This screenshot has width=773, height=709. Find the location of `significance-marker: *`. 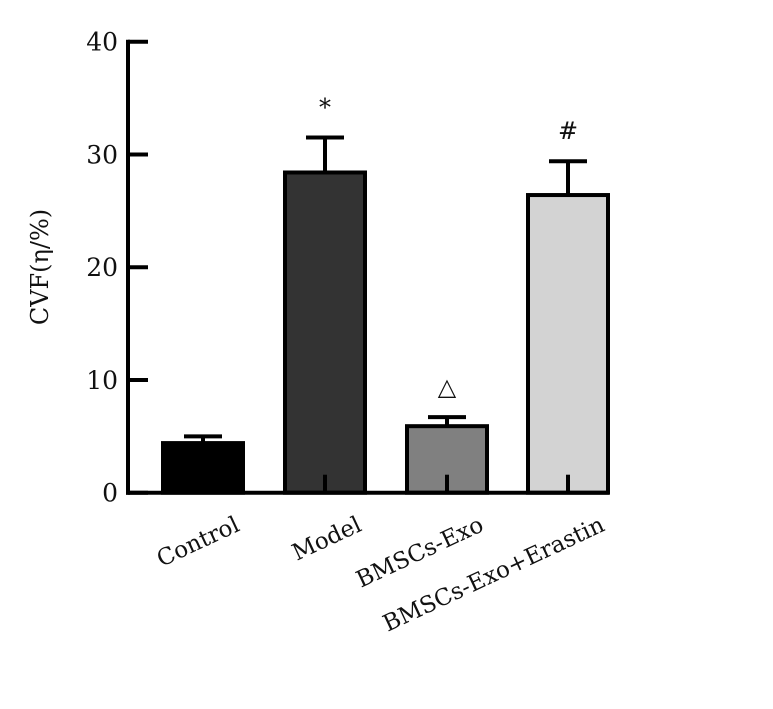

significance-marker: * is located at coordinates (325, 108).